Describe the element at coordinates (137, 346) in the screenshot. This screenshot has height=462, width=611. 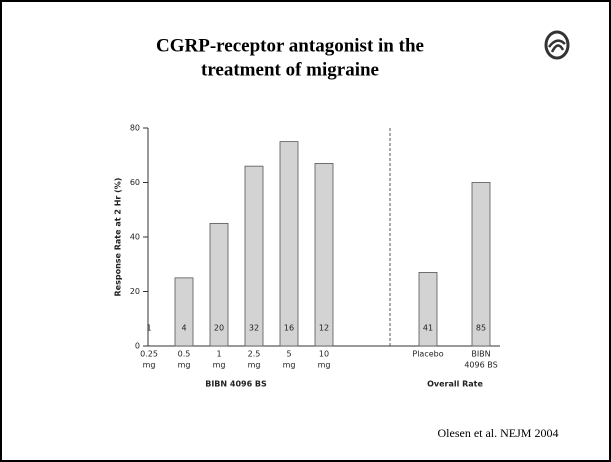
I see `y-tick-label: 0` at that location.